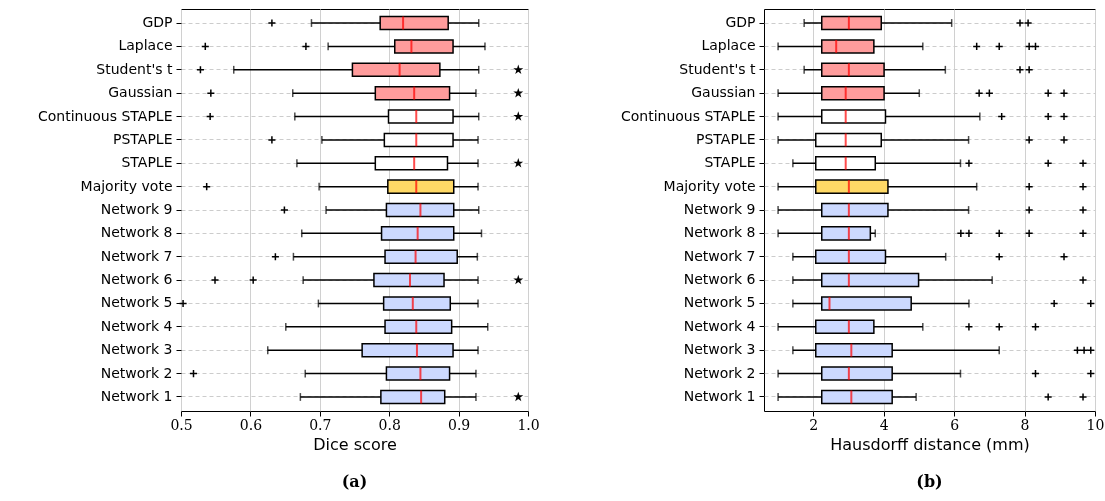 The height and width of the screenshot is (501, 1105). I want to click on x-tick-label: 0.6, so click(251, 424).